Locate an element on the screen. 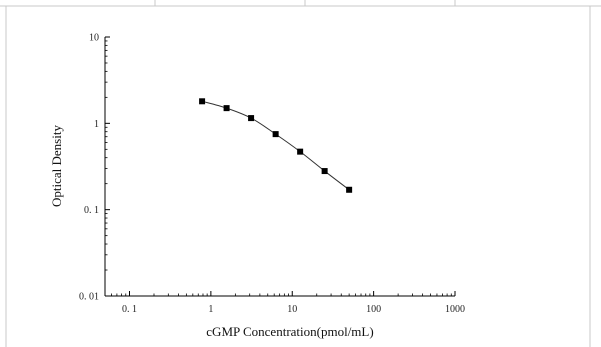 The image size is (601, 347). x-tick-label: 1 is located at coordinates (210, 309).